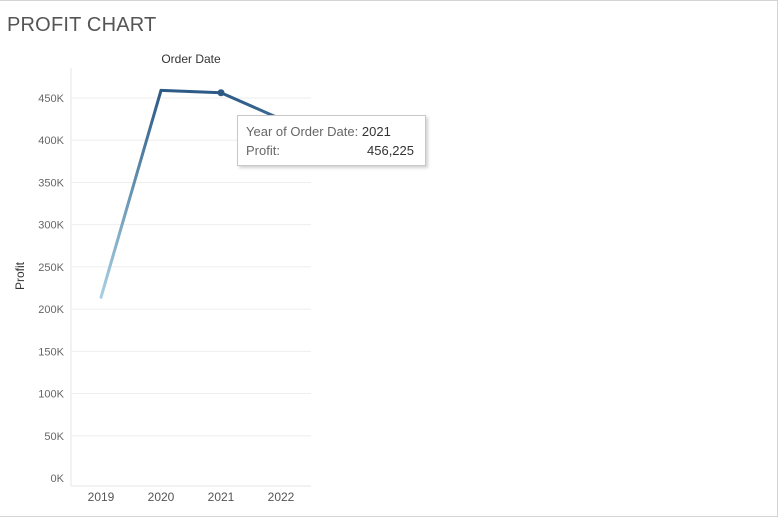 The height and width of the screenshot is (518, 779). I want to click on column-header: Order Date, so click(191, 59).